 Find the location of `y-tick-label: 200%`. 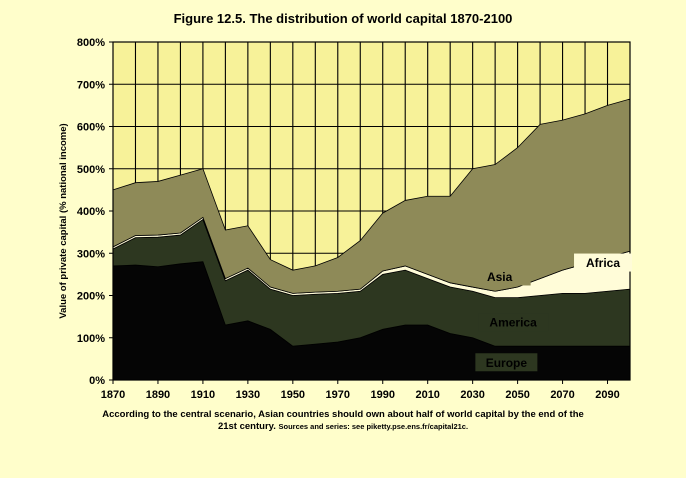

y-tick-label: 200% is located at coordinates (91, 297).